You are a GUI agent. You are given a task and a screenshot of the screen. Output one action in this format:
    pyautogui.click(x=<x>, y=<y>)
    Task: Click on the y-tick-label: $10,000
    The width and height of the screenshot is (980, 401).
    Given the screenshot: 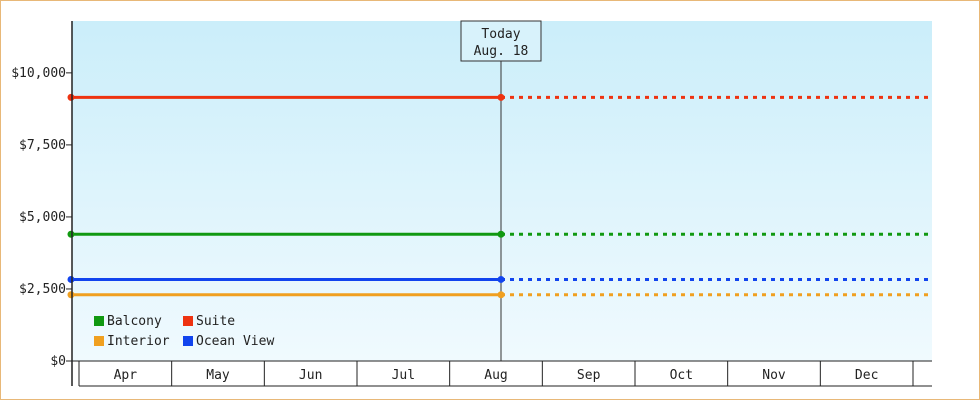 What is the action you would take?
    pyautogui.click(x=38, y=73)
    